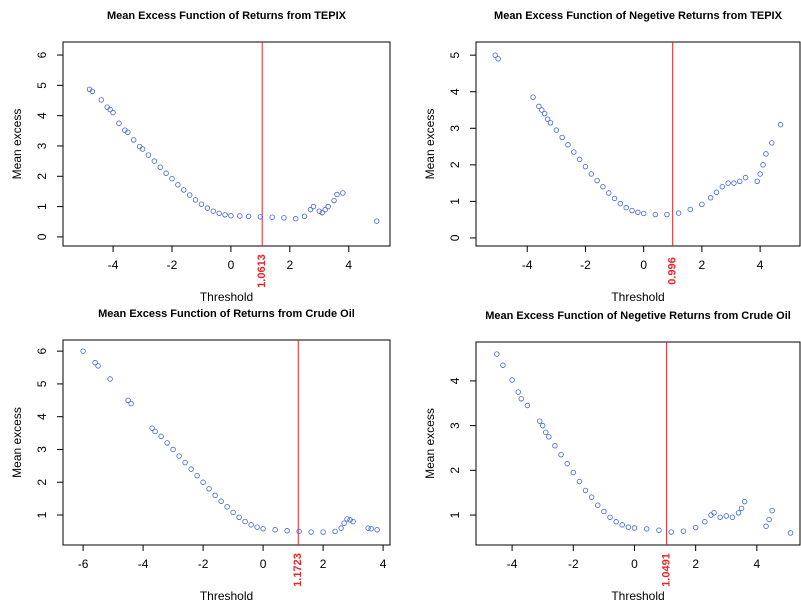 This screenshot has width=801, height=602. Describe the element at coordinates (673, 271) in the screenshot. I see `threshold-label: 0.996` at that location.